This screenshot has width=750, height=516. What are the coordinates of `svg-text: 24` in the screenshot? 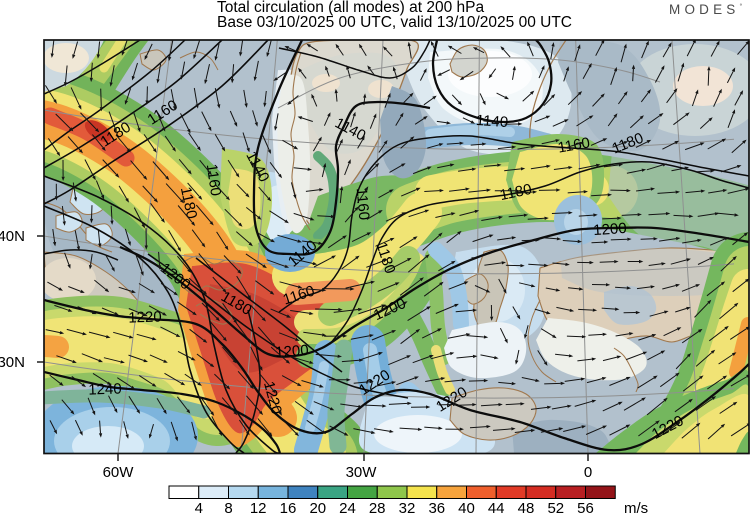 It's located at (347, 508).